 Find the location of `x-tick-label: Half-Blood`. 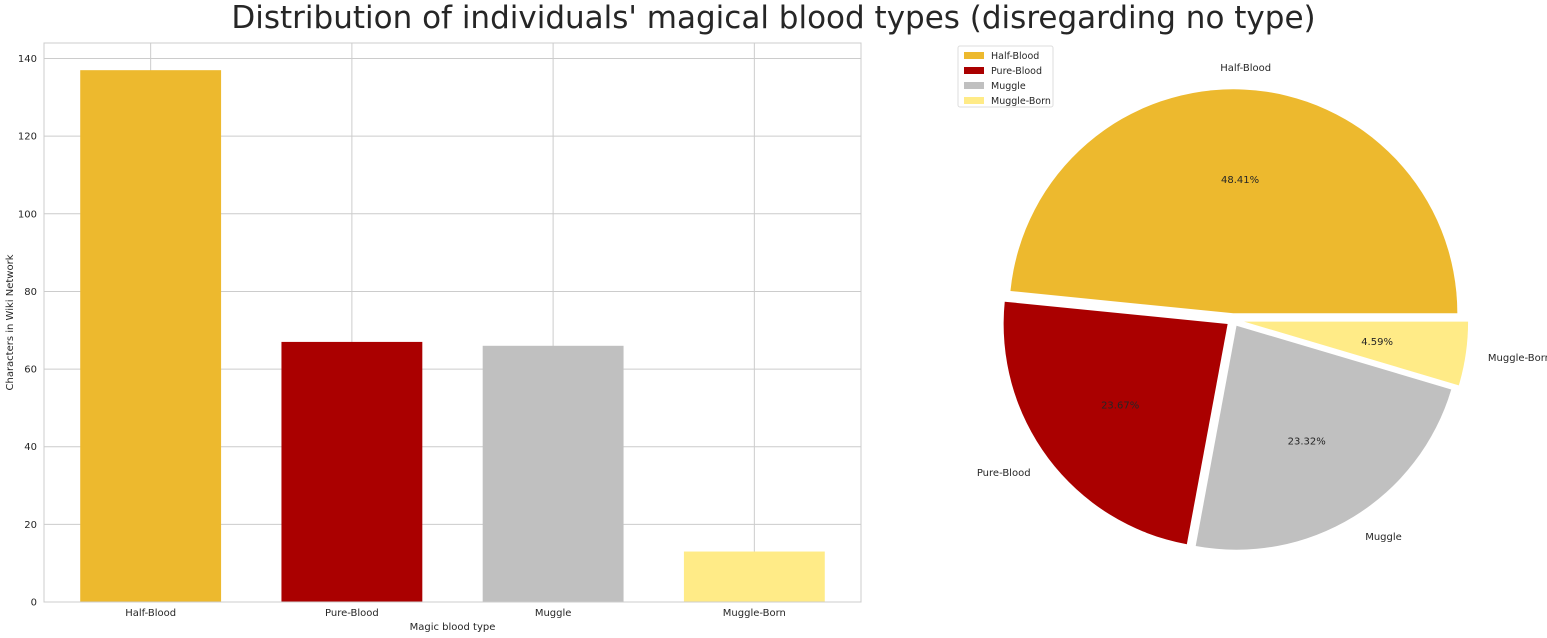

x-tick-label: Half-Blood is located at coordinates (150, 613).